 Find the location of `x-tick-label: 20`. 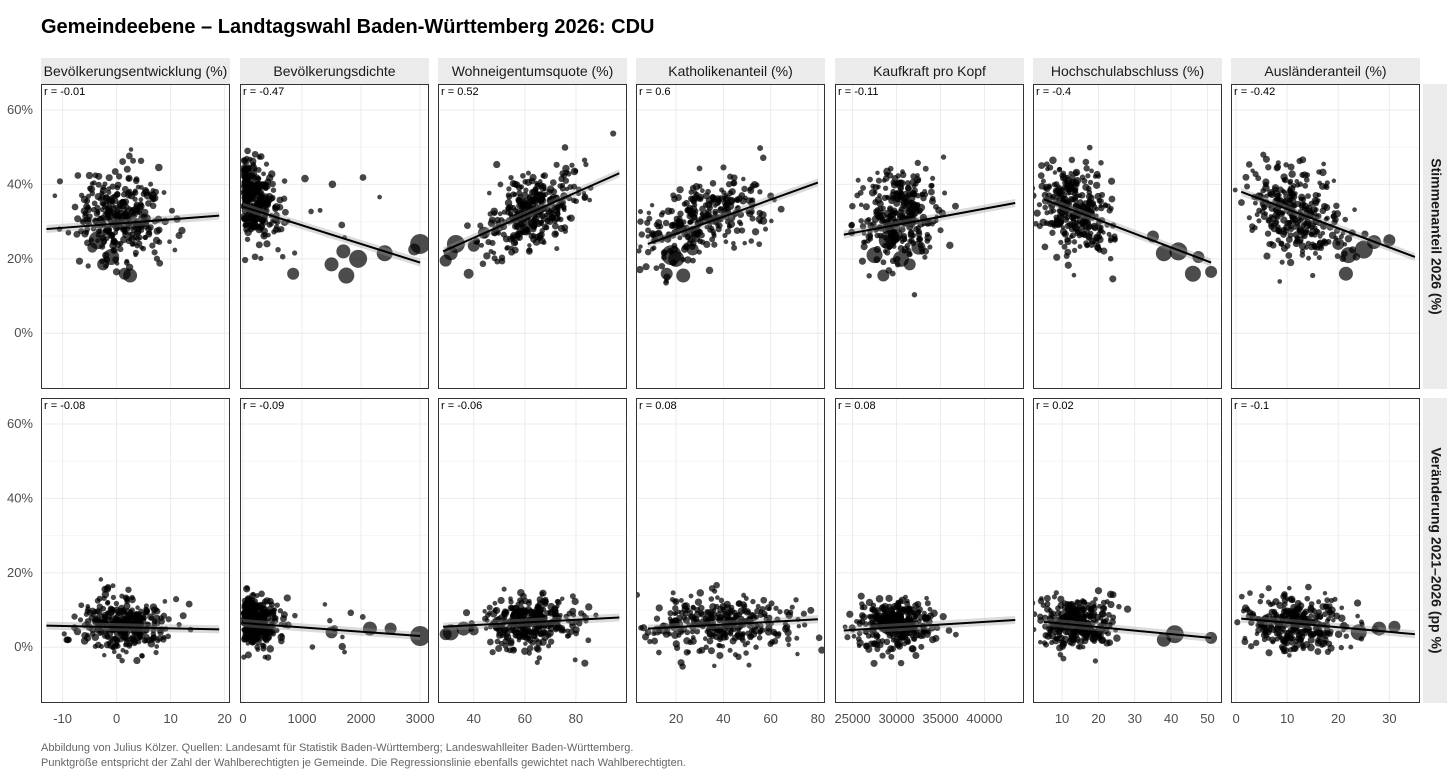

x-tick-label: 20 is located at coordinates (1338, 718).